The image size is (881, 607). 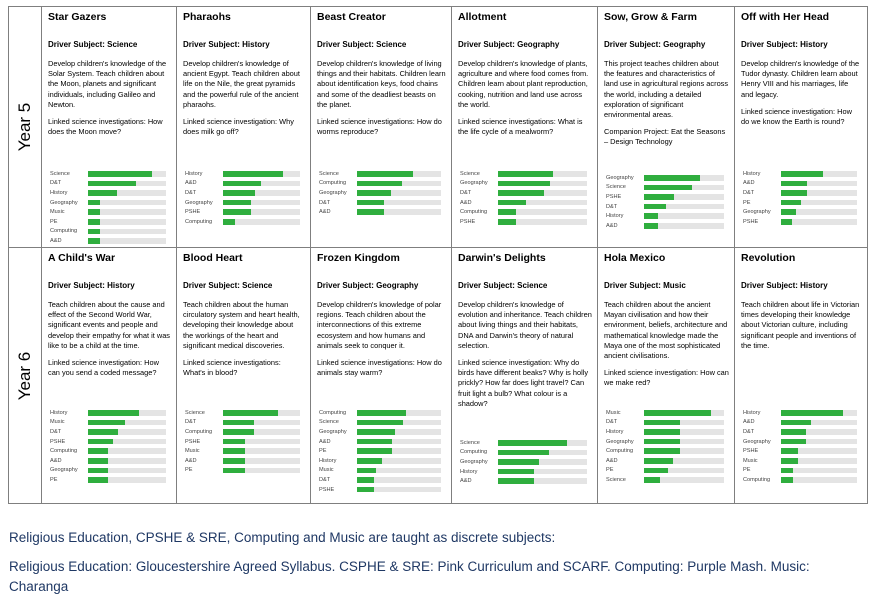 I want to click on driver-subject: Driver Subject: Geography, so click(x=509, y=44).